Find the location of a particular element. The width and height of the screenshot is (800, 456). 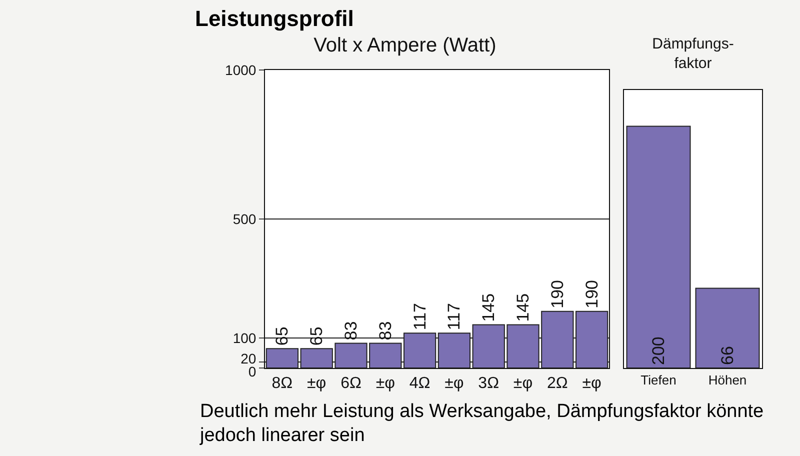

text: Deutlich mehr Leistung als Werksangabe, Dämpfungsfaktor könnte jedoch linearer sein is located at coordinates (482, 424).